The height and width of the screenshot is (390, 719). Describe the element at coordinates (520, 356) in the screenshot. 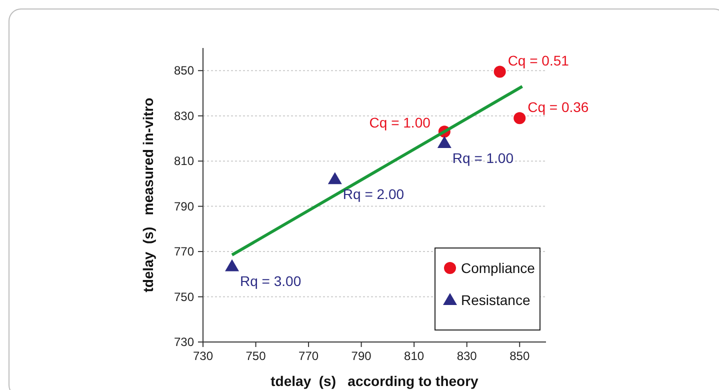

I see `x-tick-label: 850` at that location.